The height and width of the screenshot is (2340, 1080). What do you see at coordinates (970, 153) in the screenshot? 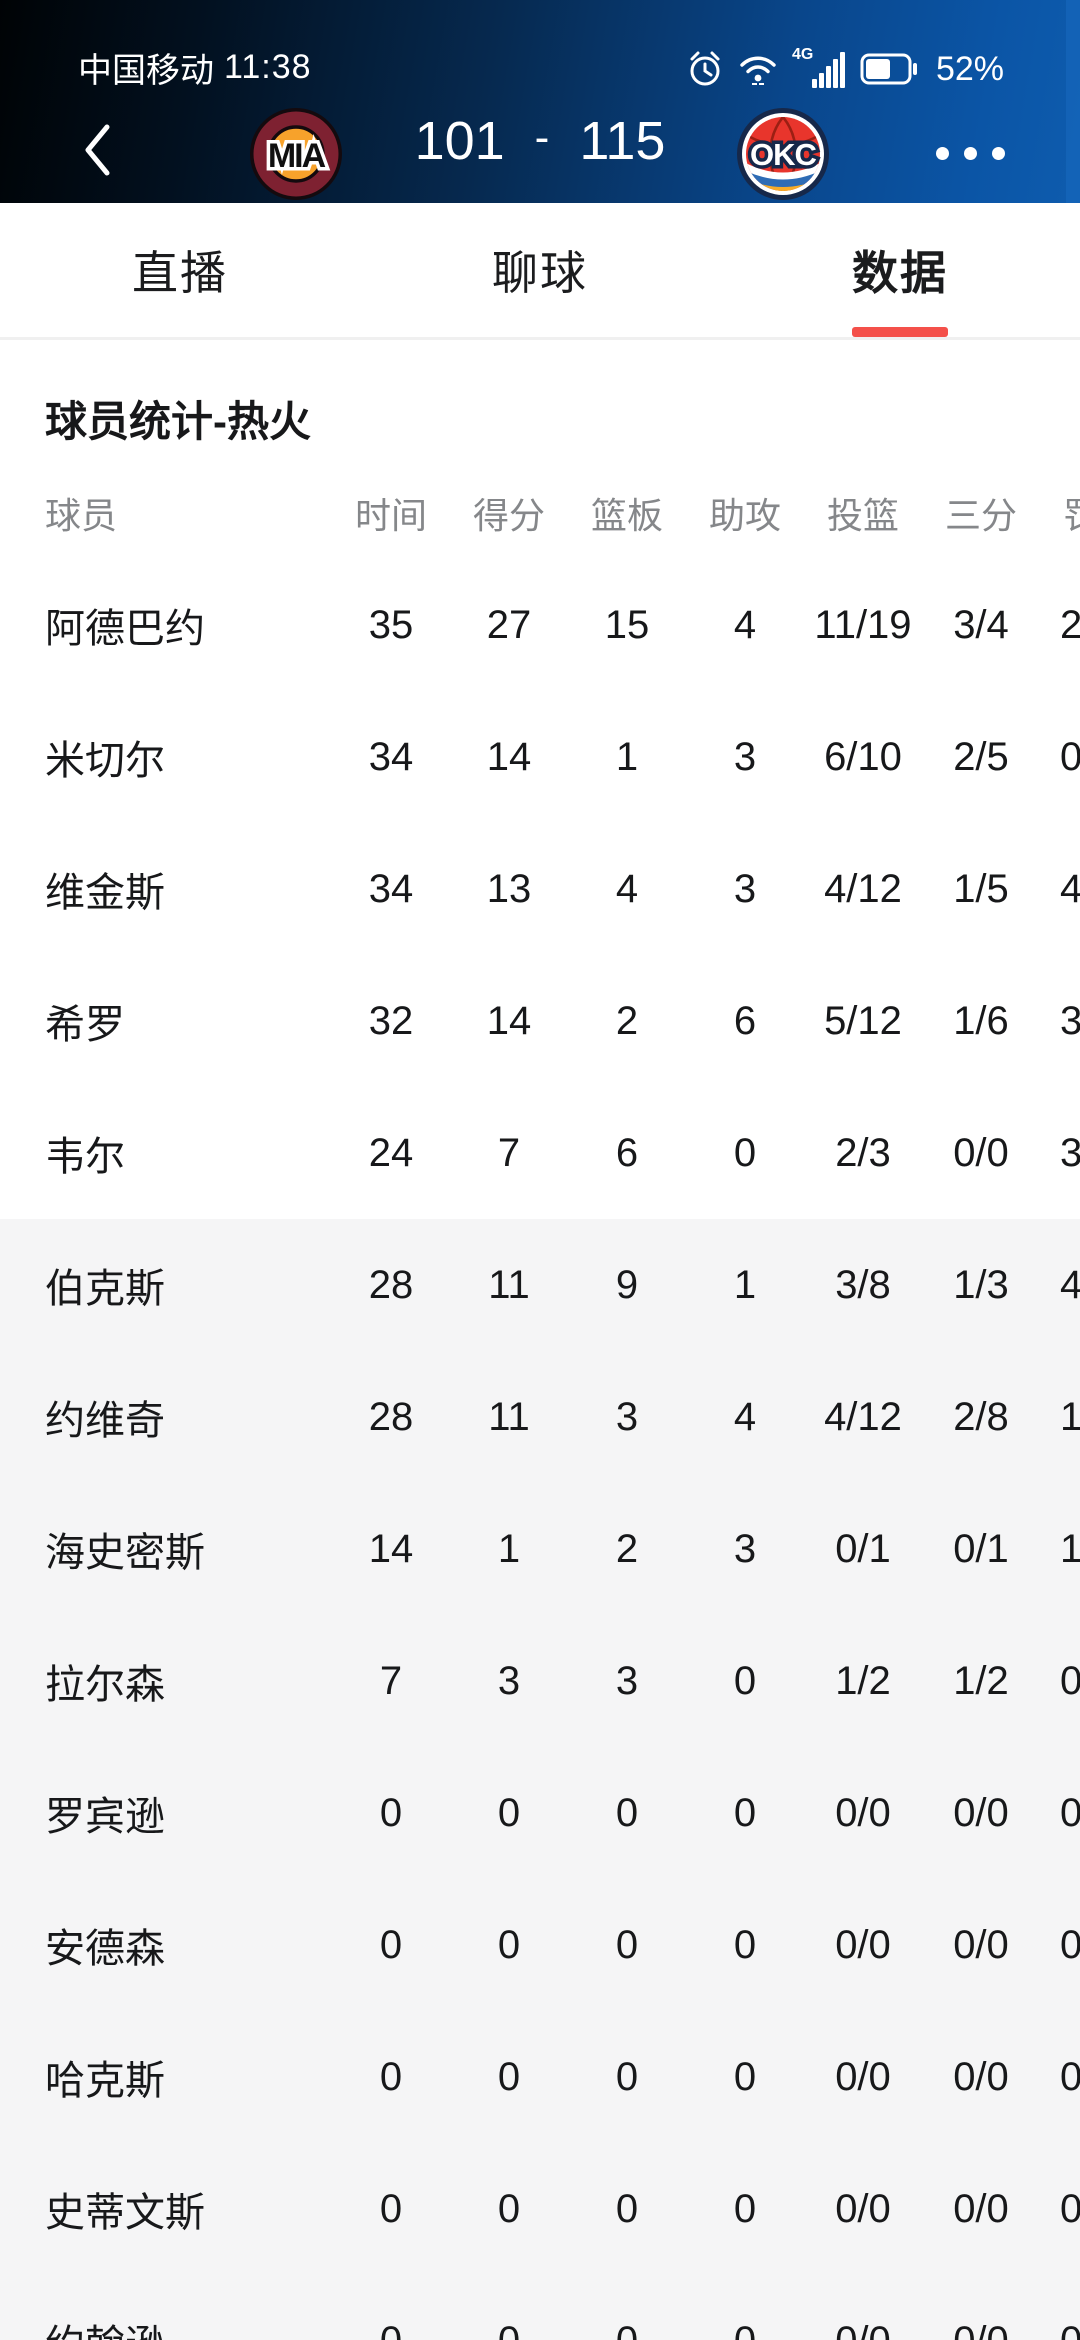
I see `more-menu-button` at bounding box center [970, 153].